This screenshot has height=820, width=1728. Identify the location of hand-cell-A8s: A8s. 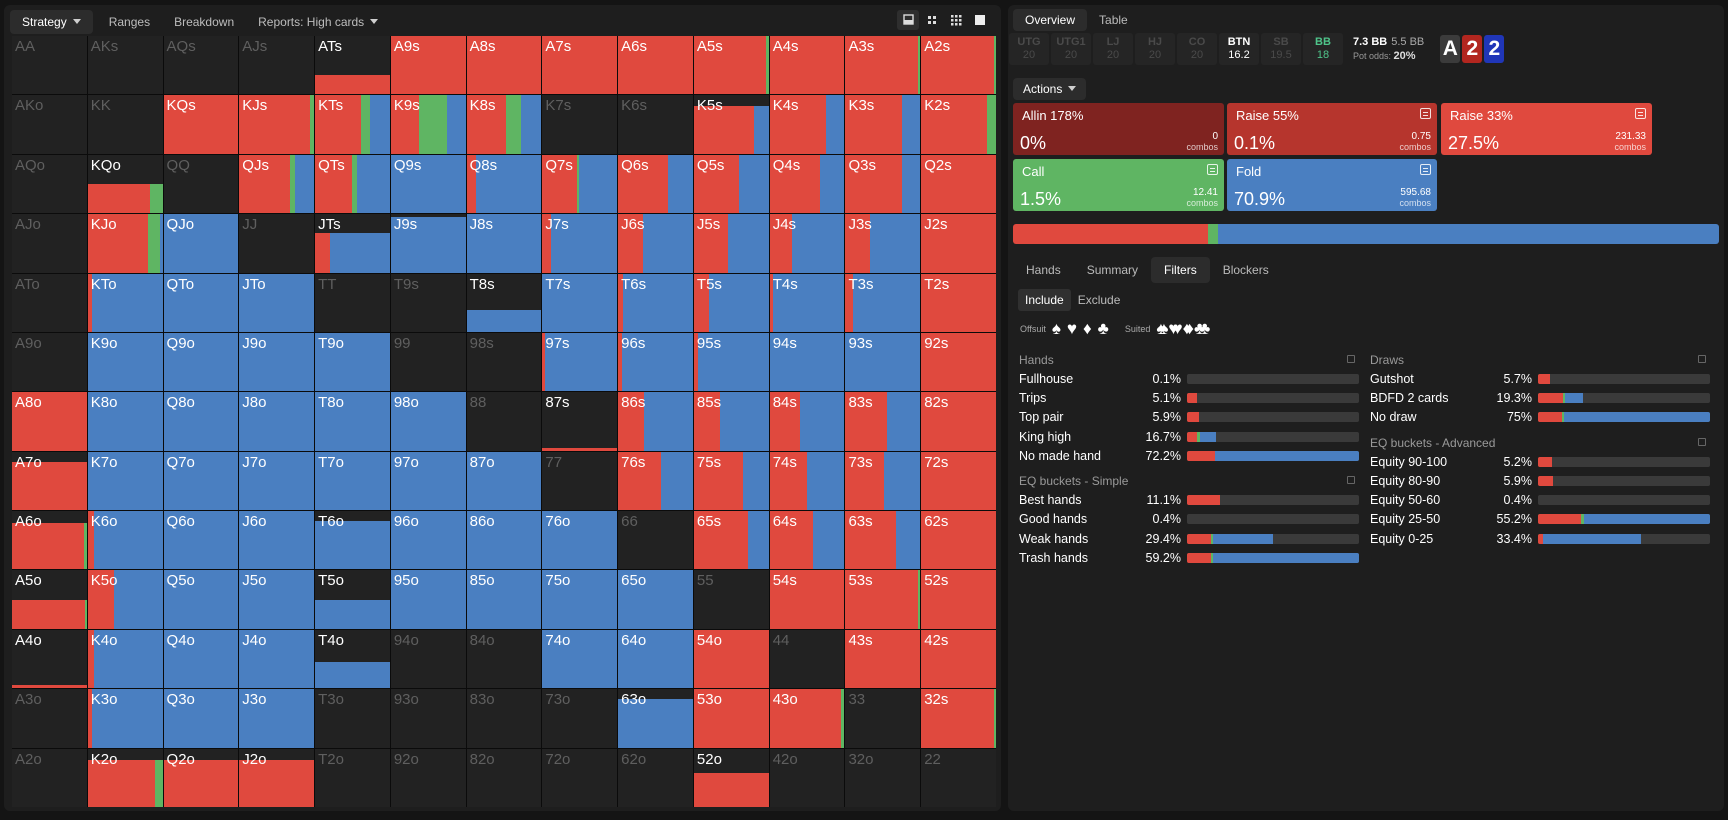
(504, 65).